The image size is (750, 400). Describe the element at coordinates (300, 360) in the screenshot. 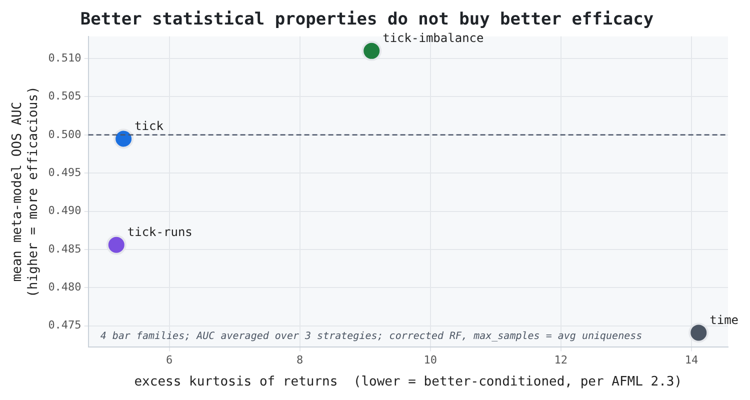

I see `x-tick-label: 8` at that location.